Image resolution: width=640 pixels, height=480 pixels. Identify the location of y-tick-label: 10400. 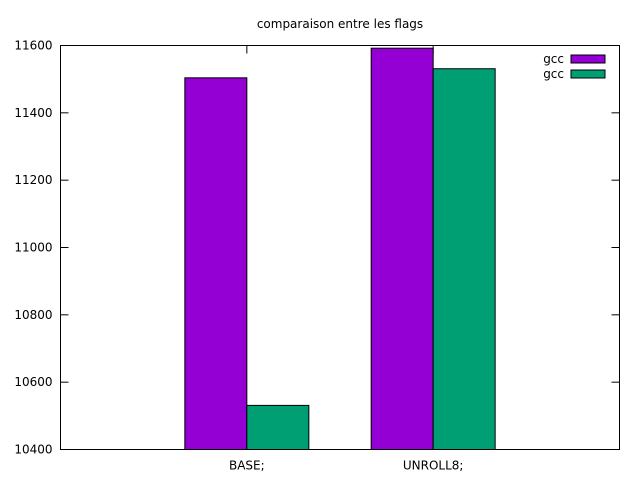
(33, 450).